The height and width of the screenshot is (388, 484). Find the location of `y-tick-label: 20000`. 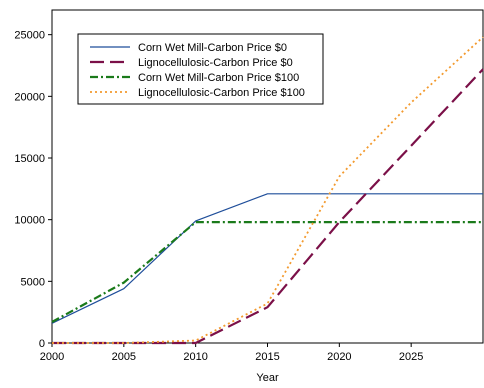

y-tick-label: 20000 is located at coordinates (29, 97).